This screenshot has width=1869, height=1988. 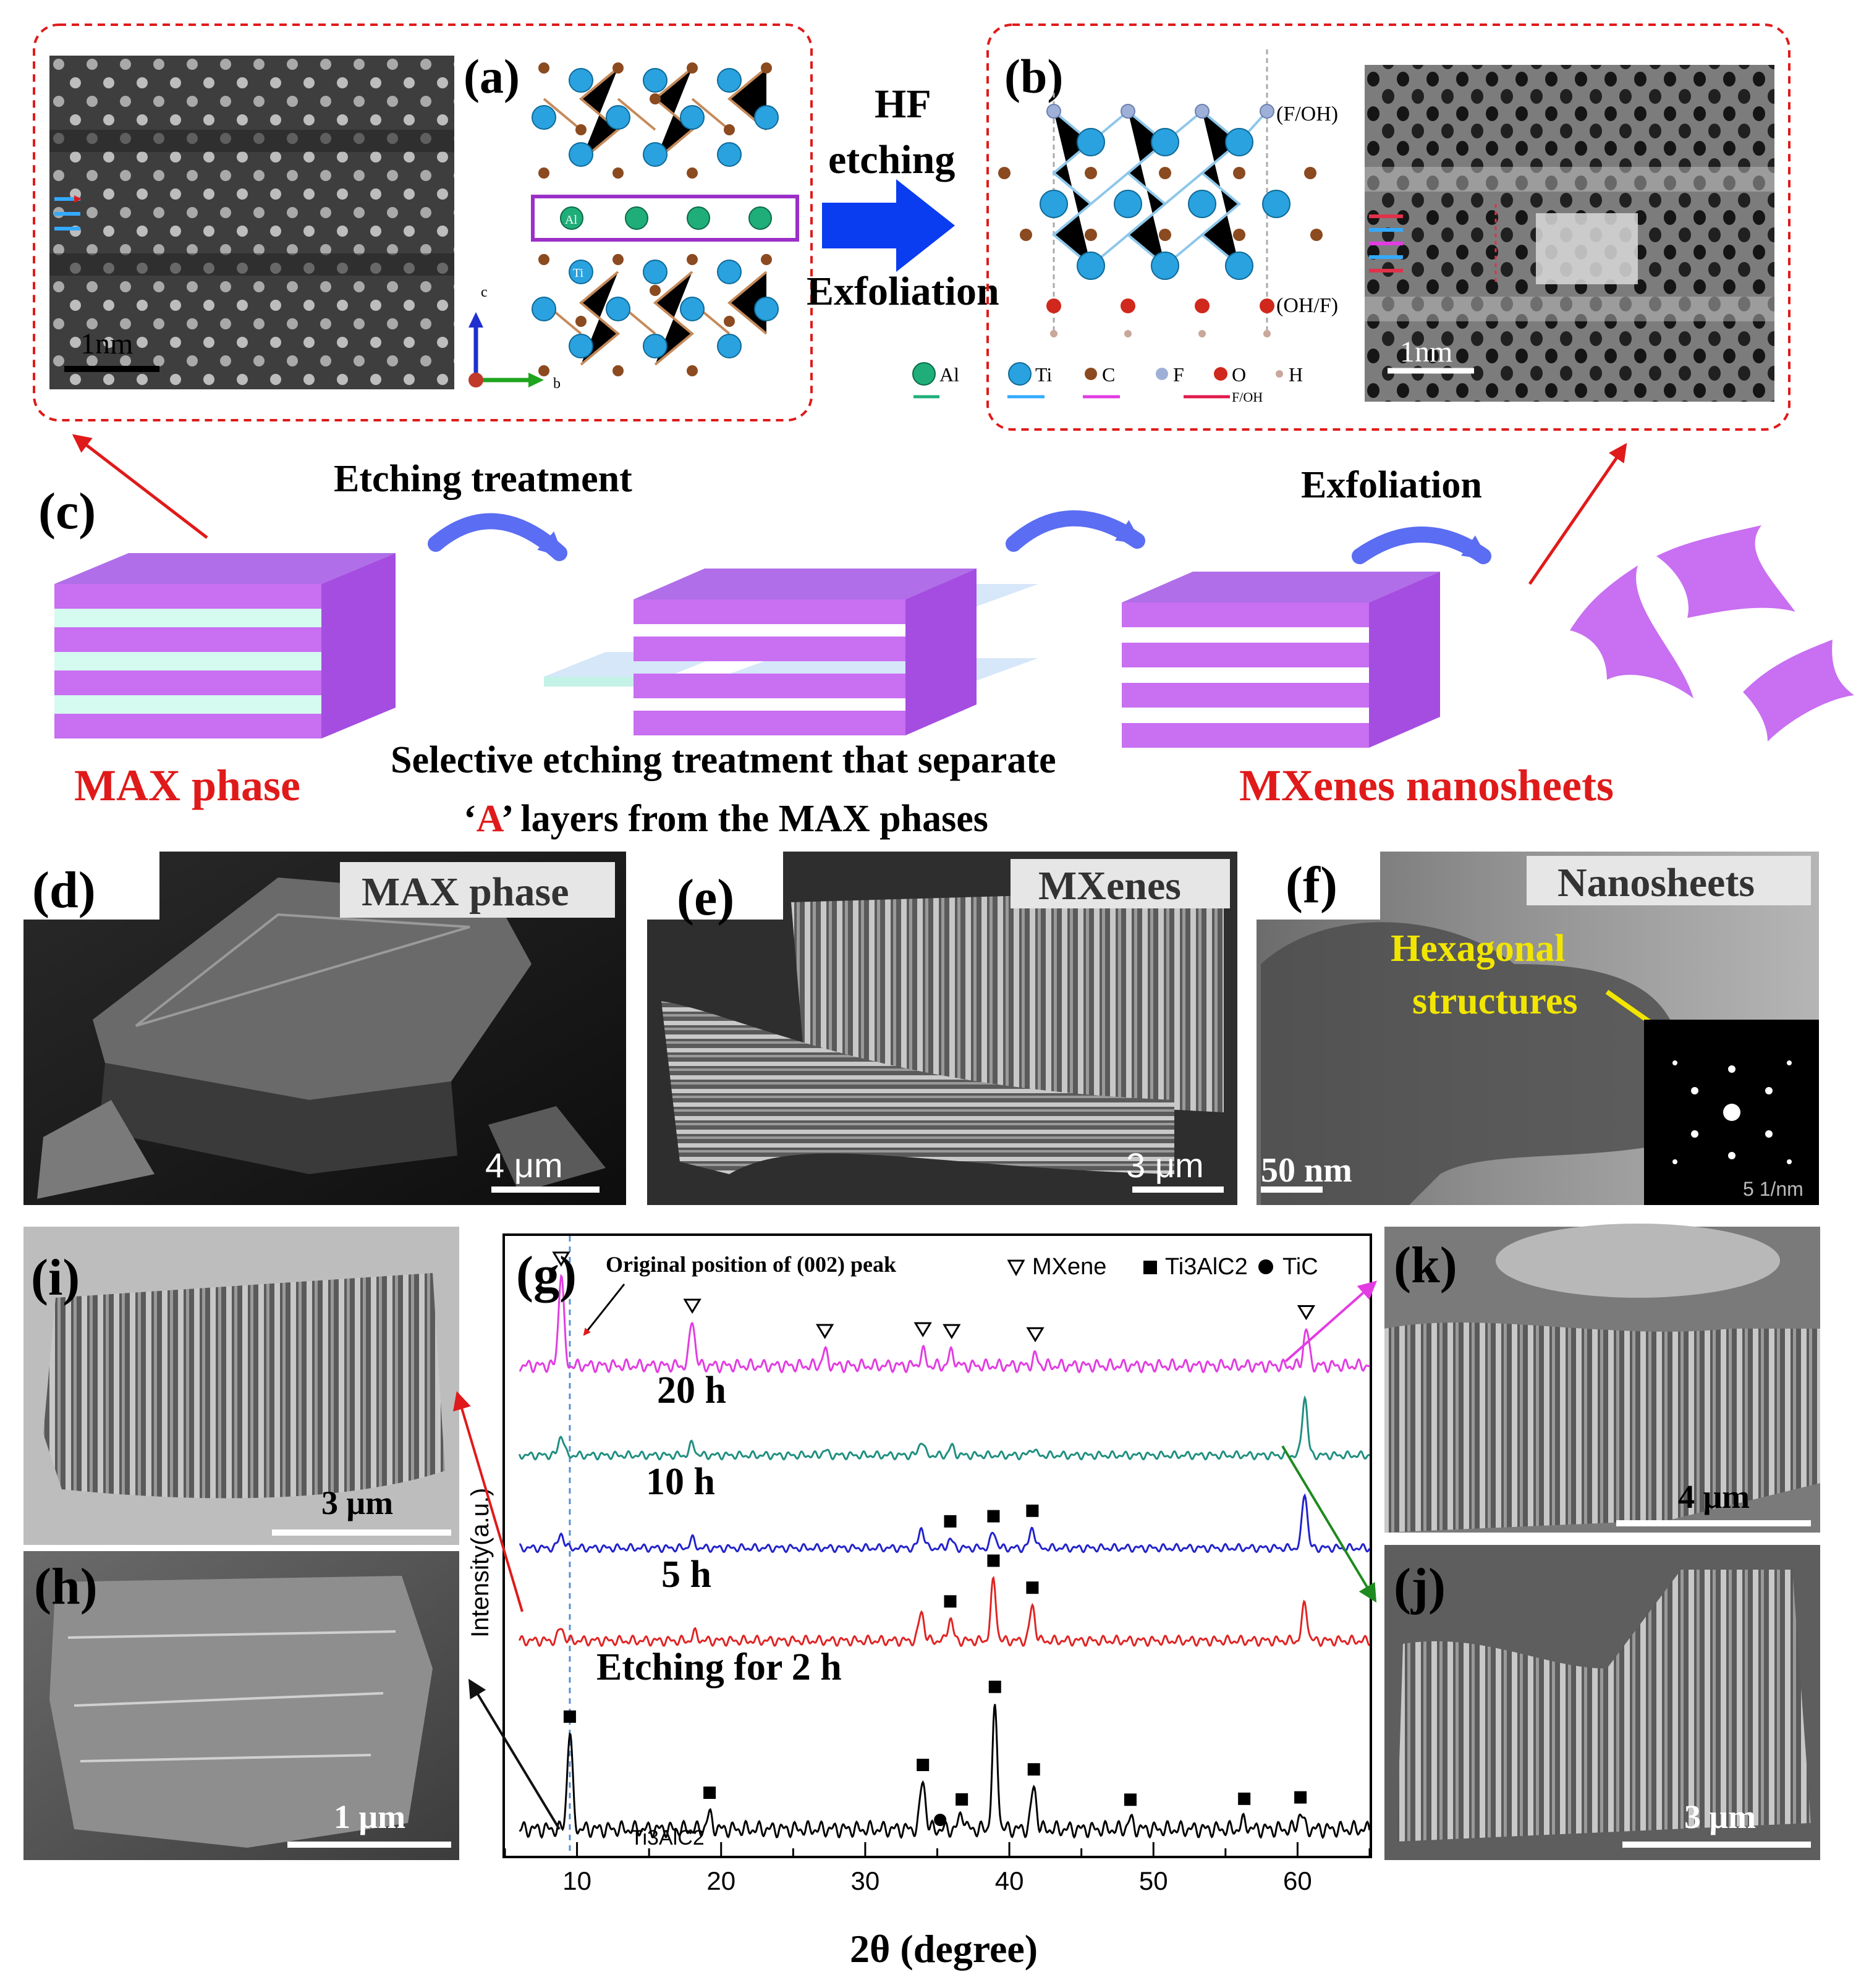 What do you see at coordinates (497, 537) in the screenshot?
I see `step1-arrow` at bounding box center [497, 537].